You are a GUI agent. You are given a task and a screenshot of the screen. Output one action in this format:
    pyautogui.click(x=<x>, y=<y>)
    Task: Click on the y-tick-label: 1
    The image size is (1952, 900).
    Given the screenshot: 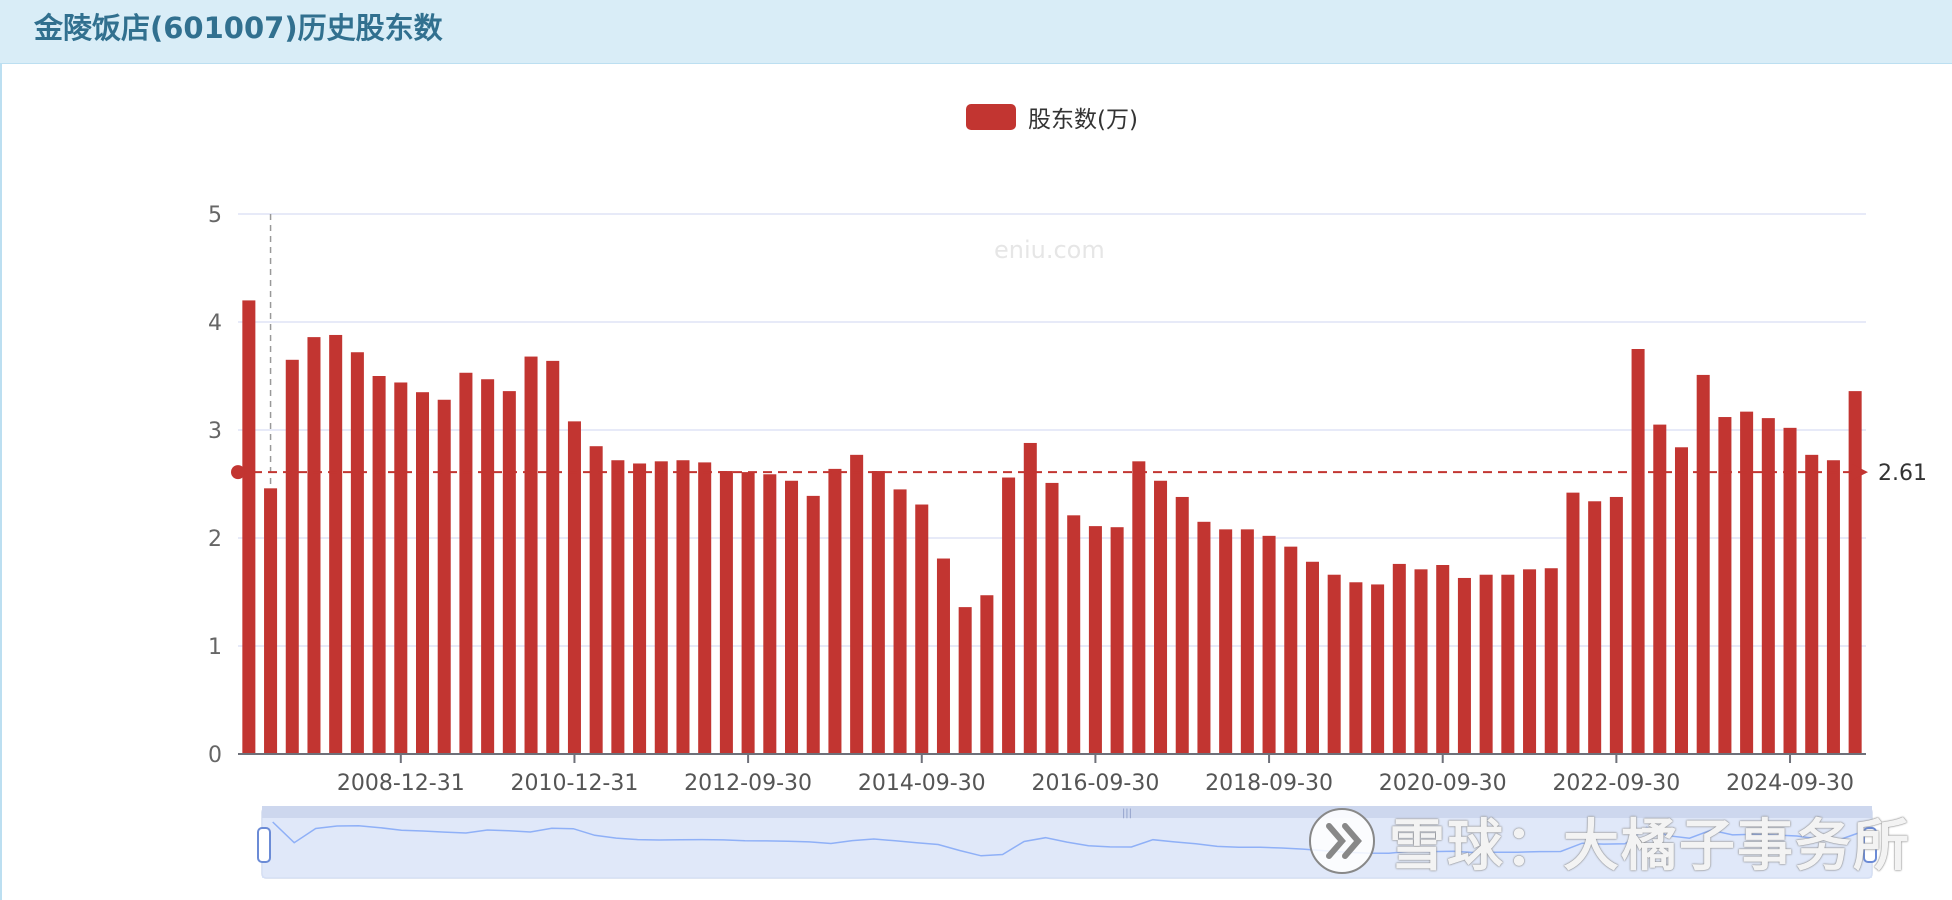 What is the action you would take?
    pyautogui.click(x=215, y=647)
    